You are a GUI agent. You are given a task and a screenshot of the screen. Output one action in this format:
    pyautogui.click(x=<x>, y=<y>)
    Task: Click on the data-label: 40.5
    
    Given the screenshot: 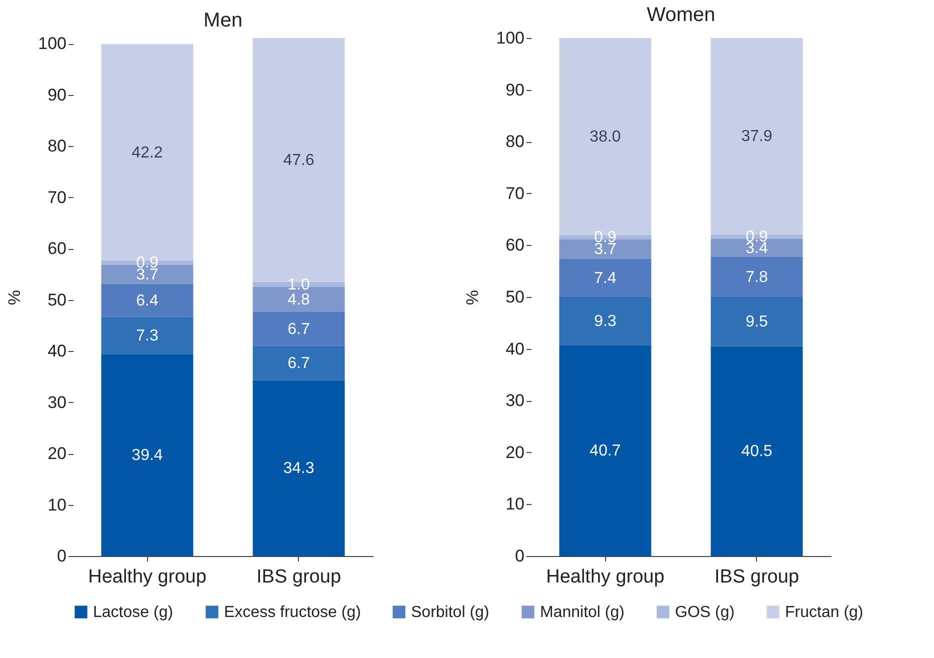 What is the action you would take?
    pyautogui.click(x=756, y=451)
    